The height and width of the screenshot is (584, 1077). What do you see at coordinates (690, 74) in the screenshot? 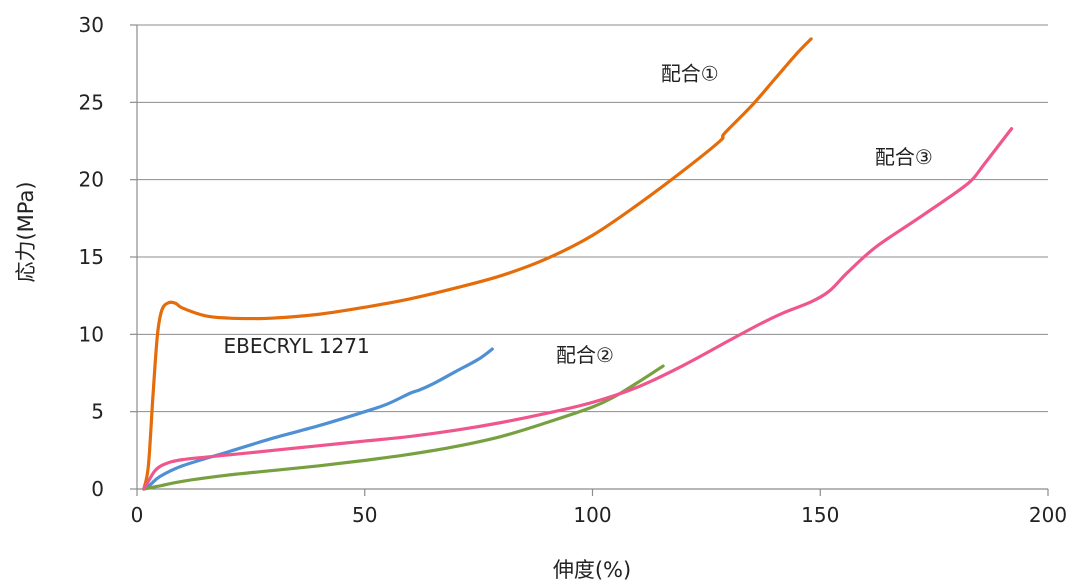
I see `series-annotation-1: 配合①` at bounding box center [690, 74].